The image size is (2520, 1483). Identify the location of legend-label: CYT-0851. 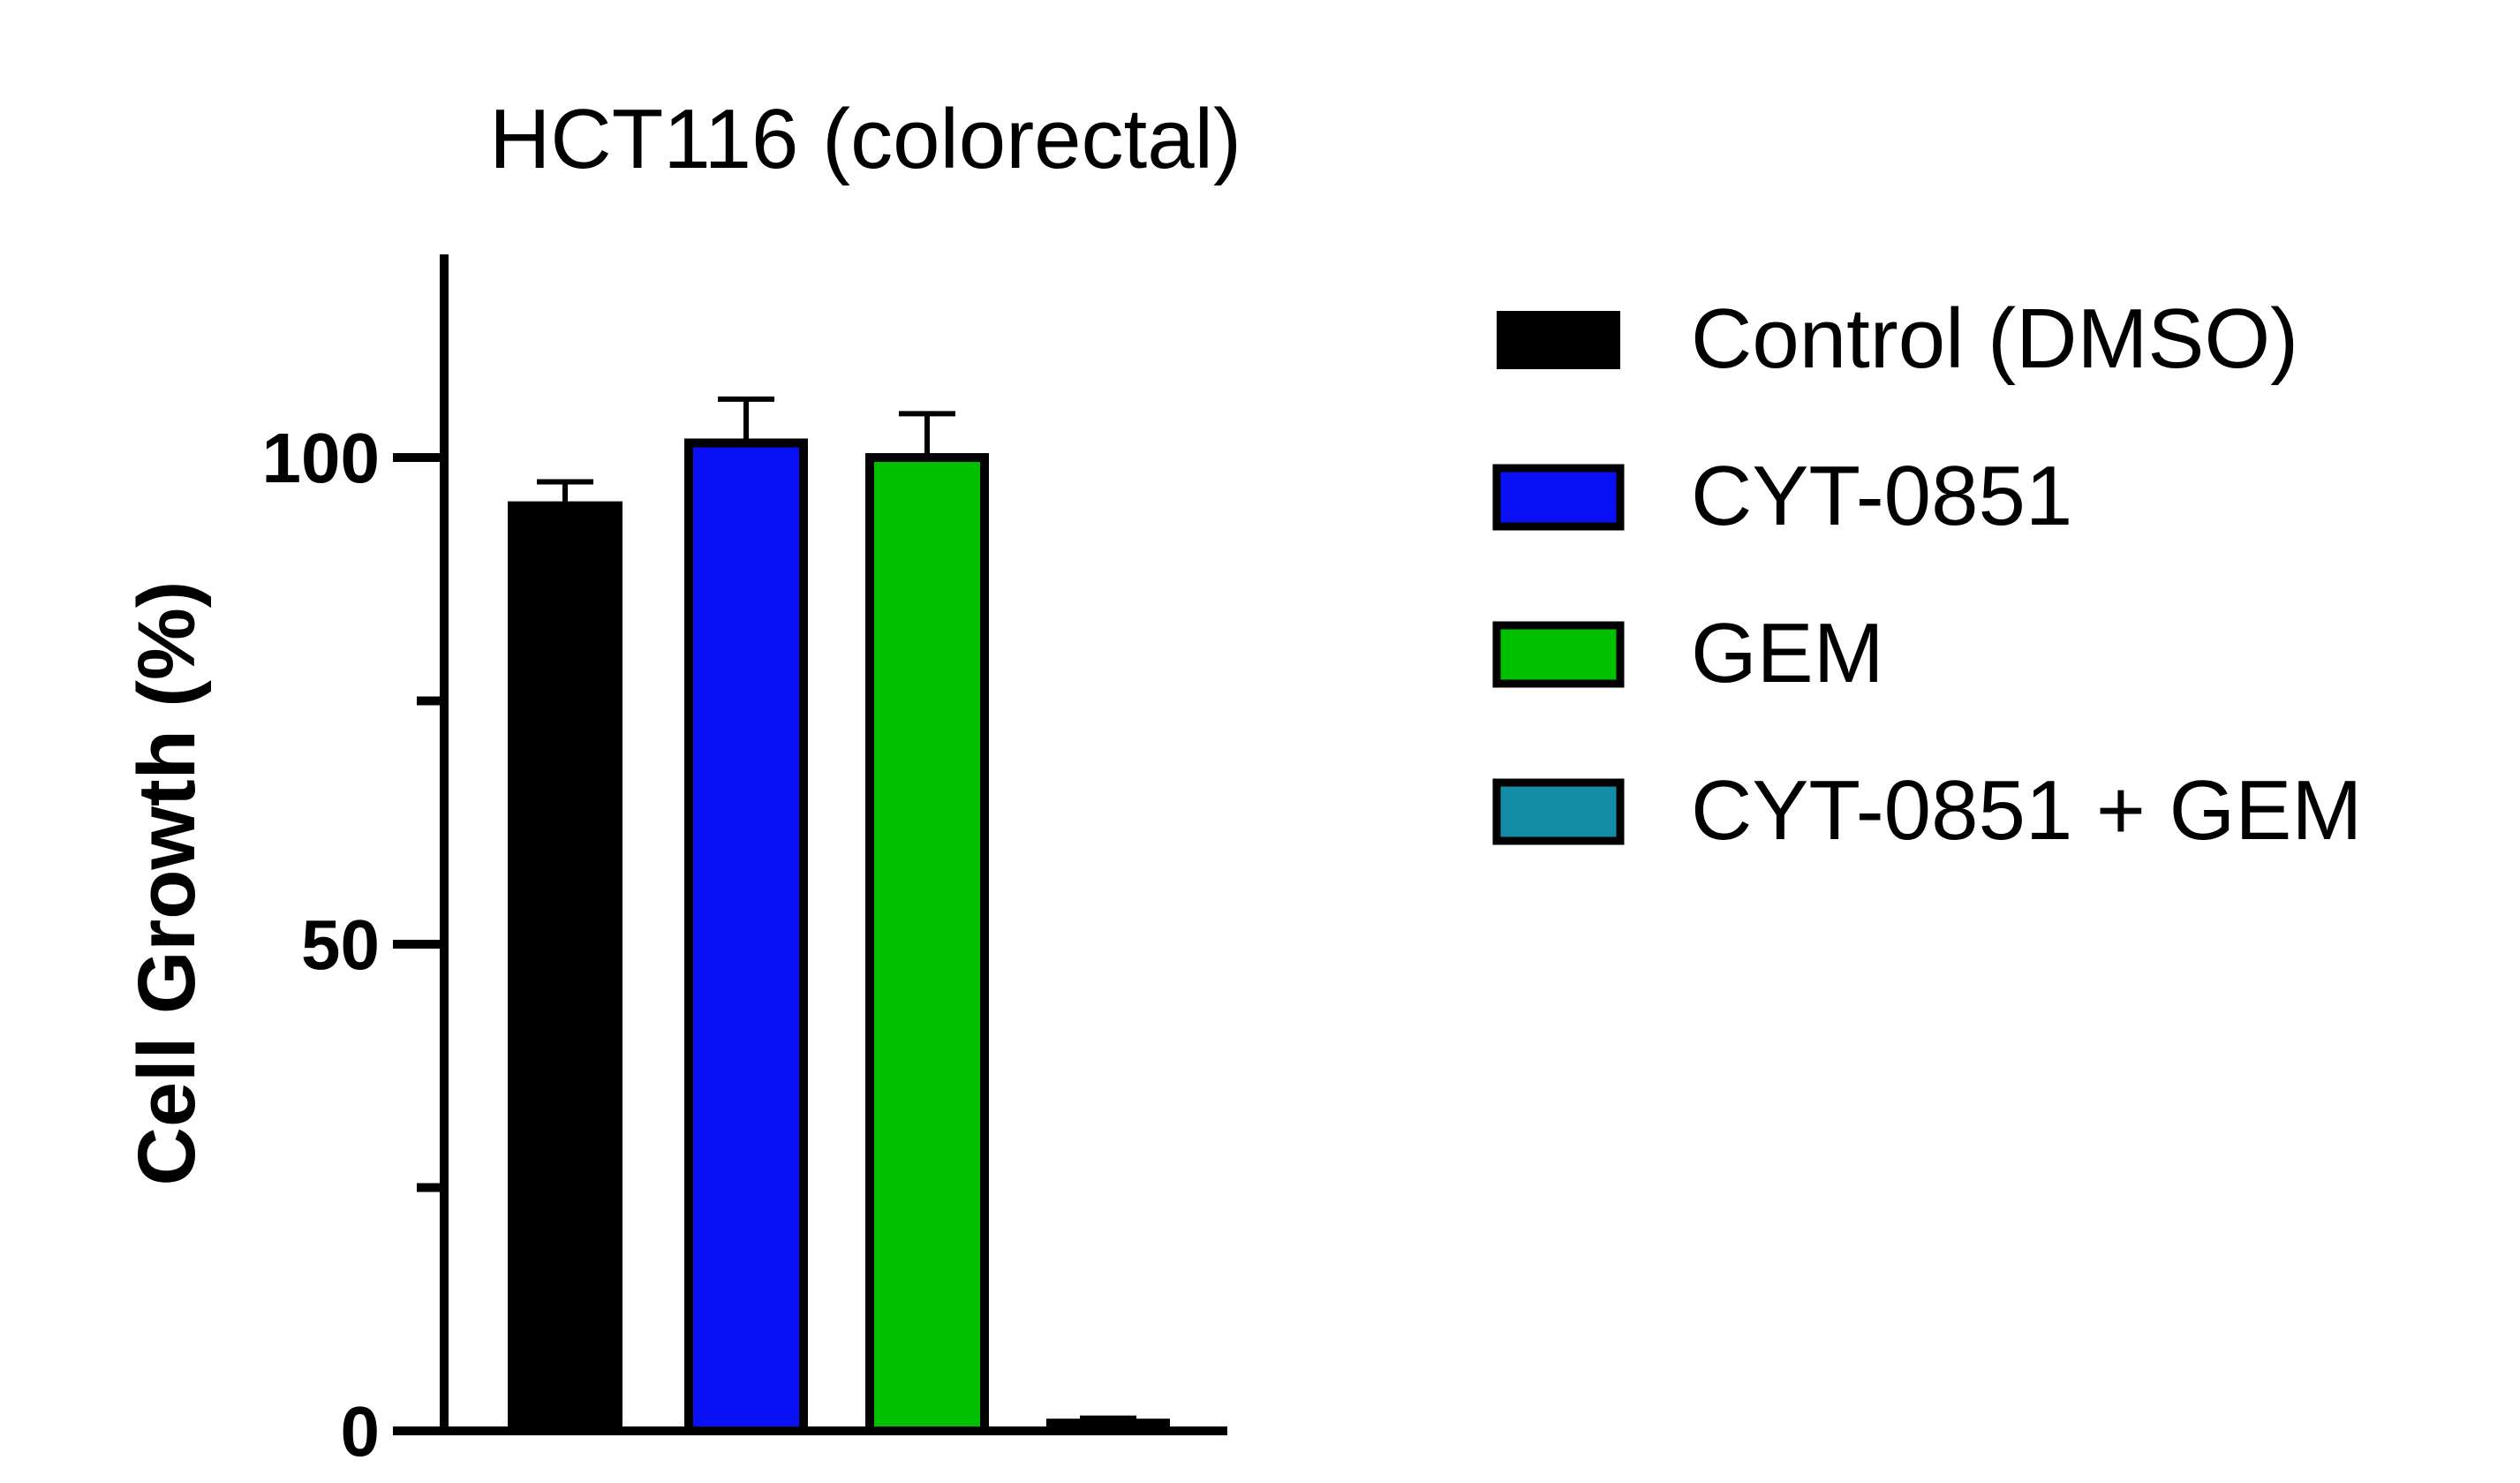
(1881, 496).